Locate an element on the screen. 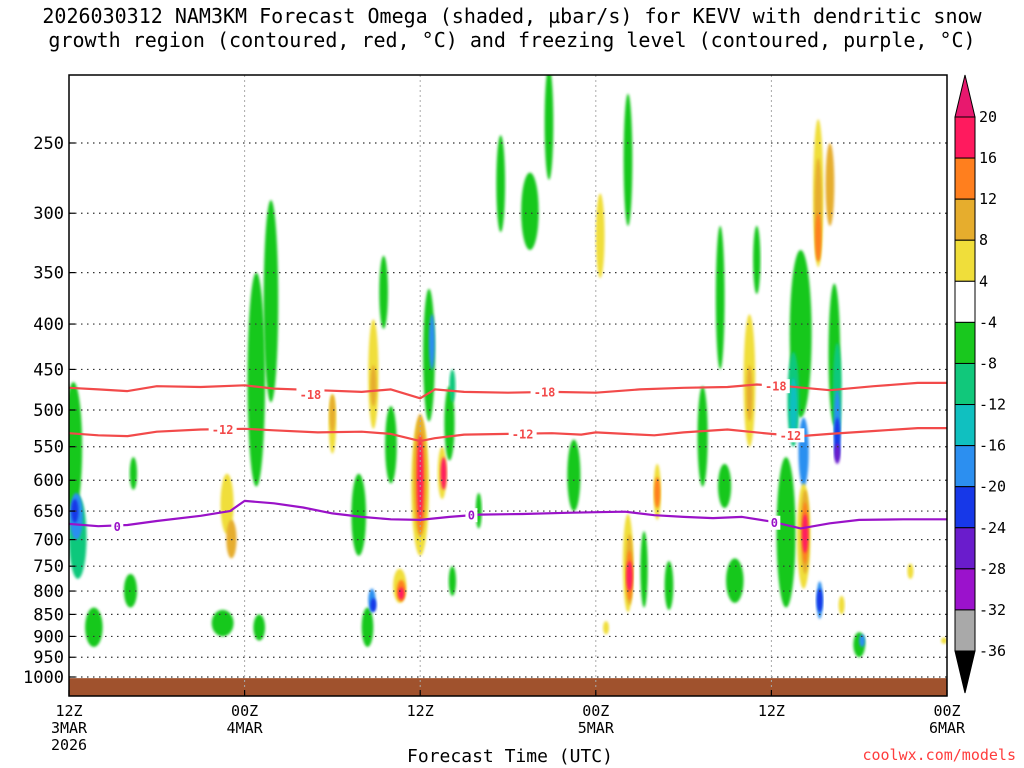 The width and height of the screenshot is (1024, 768). contour-line is located at coordinates (508, 514).